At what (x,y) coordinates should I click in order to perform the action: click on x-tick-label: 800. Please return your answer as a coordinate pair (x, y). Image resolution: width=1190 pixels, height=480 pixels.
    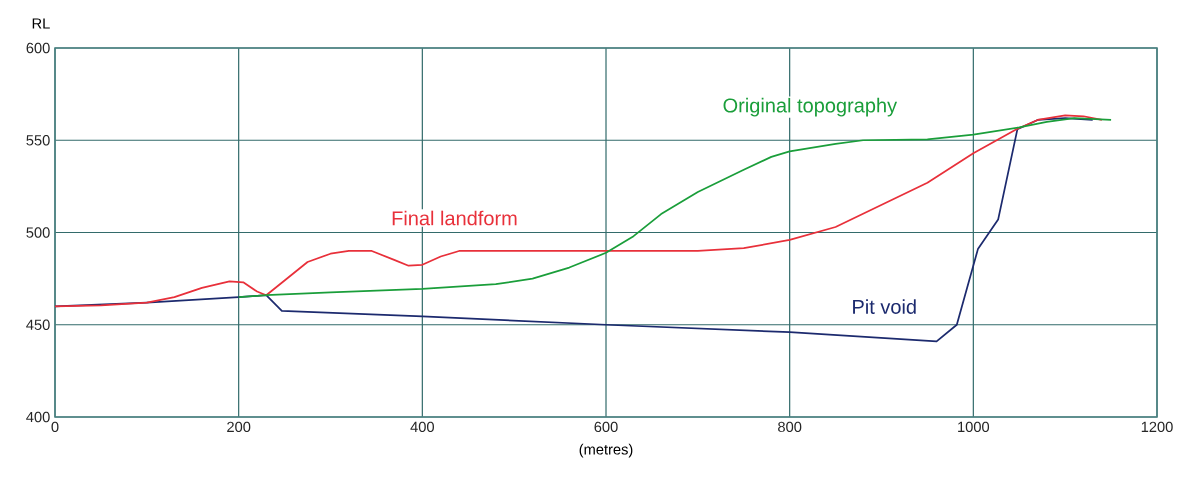
    Looking at the image, I should click on (790, 427).